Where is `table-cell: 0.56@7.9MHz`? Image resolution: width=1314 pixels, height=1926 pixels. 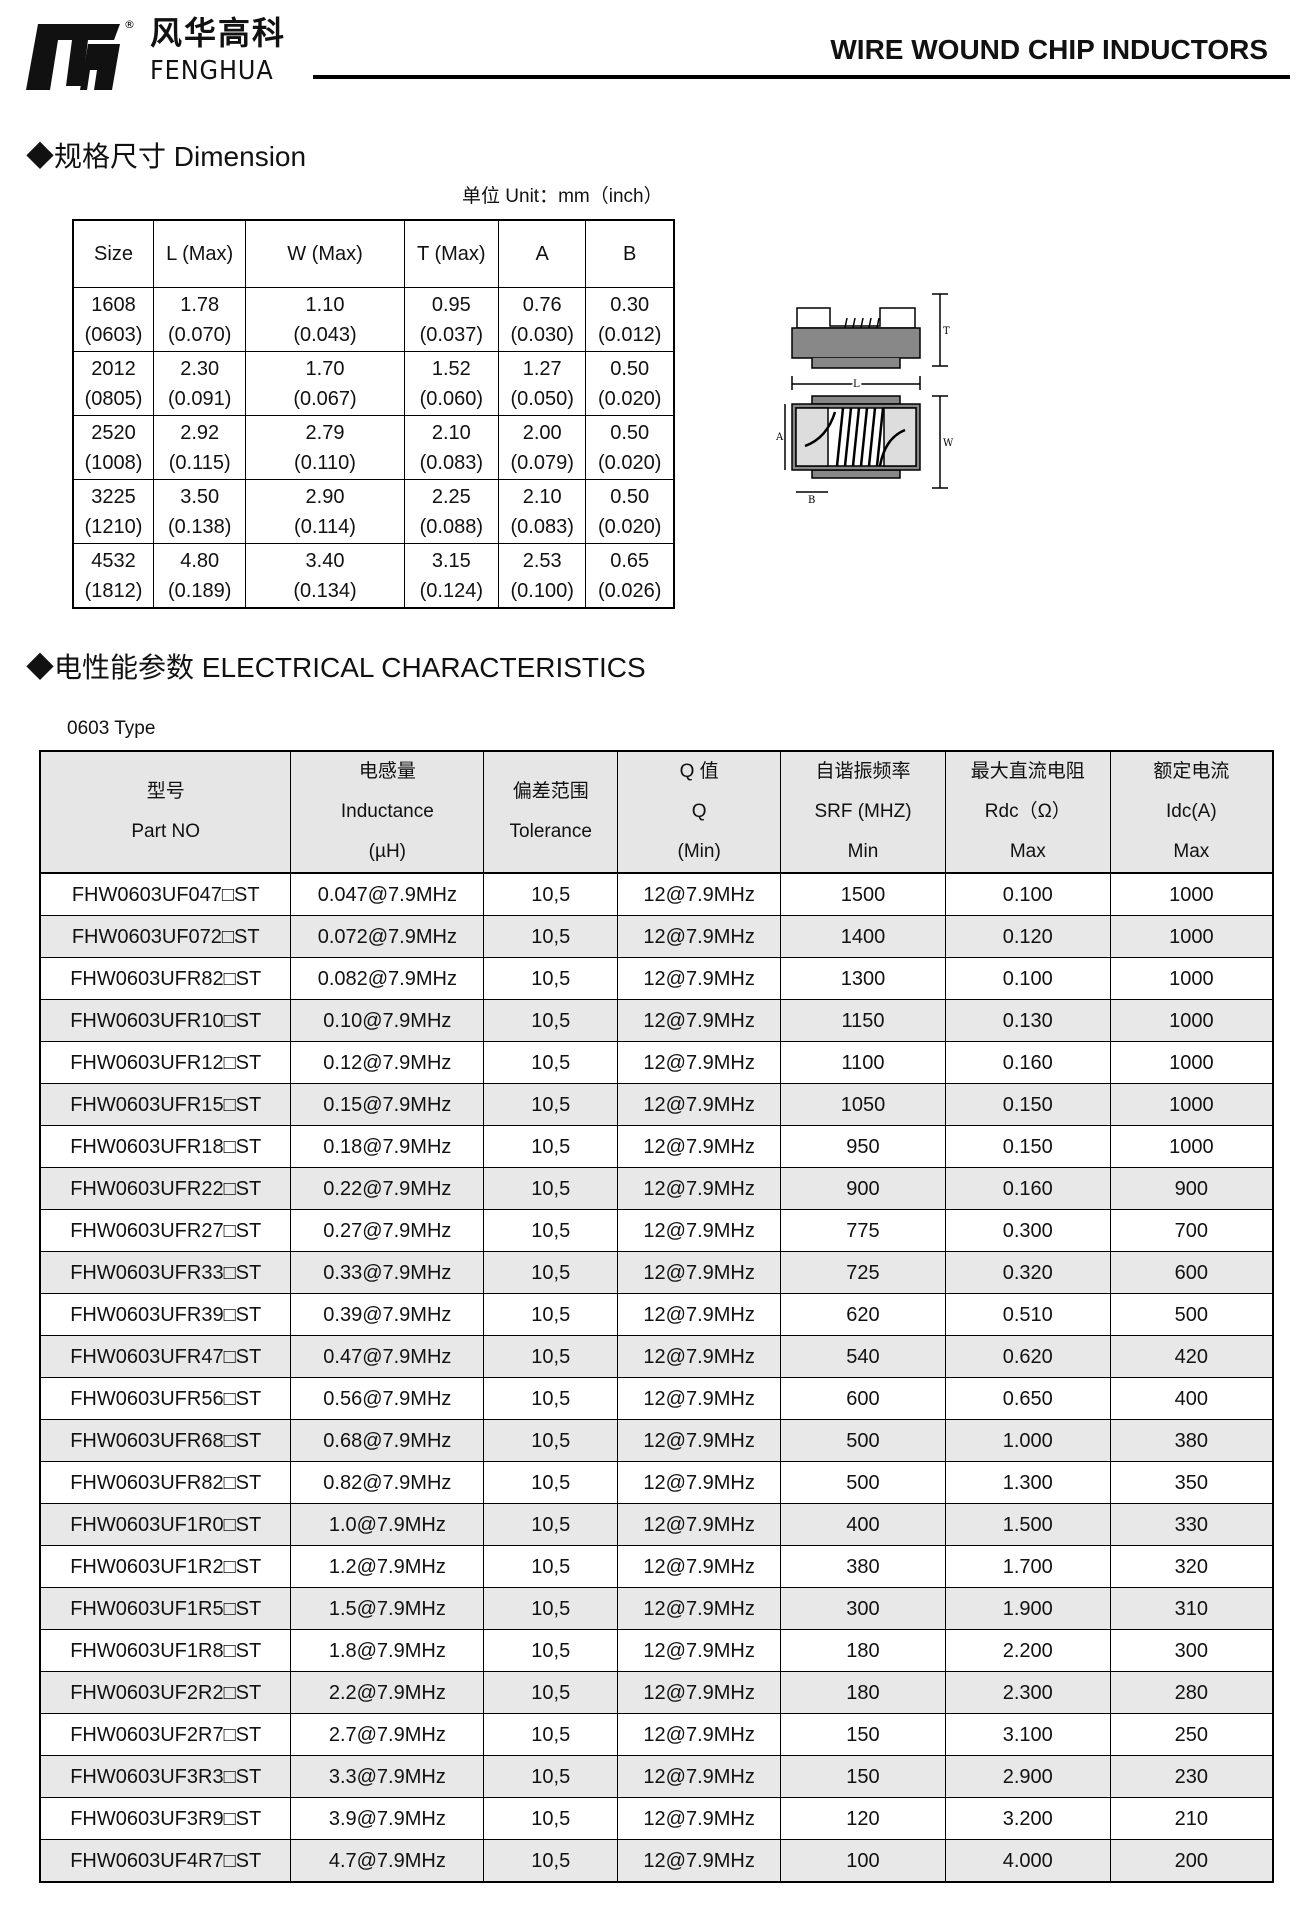
table-cell: 0.56@7.9MHz is located at coordinates (387, 1398).